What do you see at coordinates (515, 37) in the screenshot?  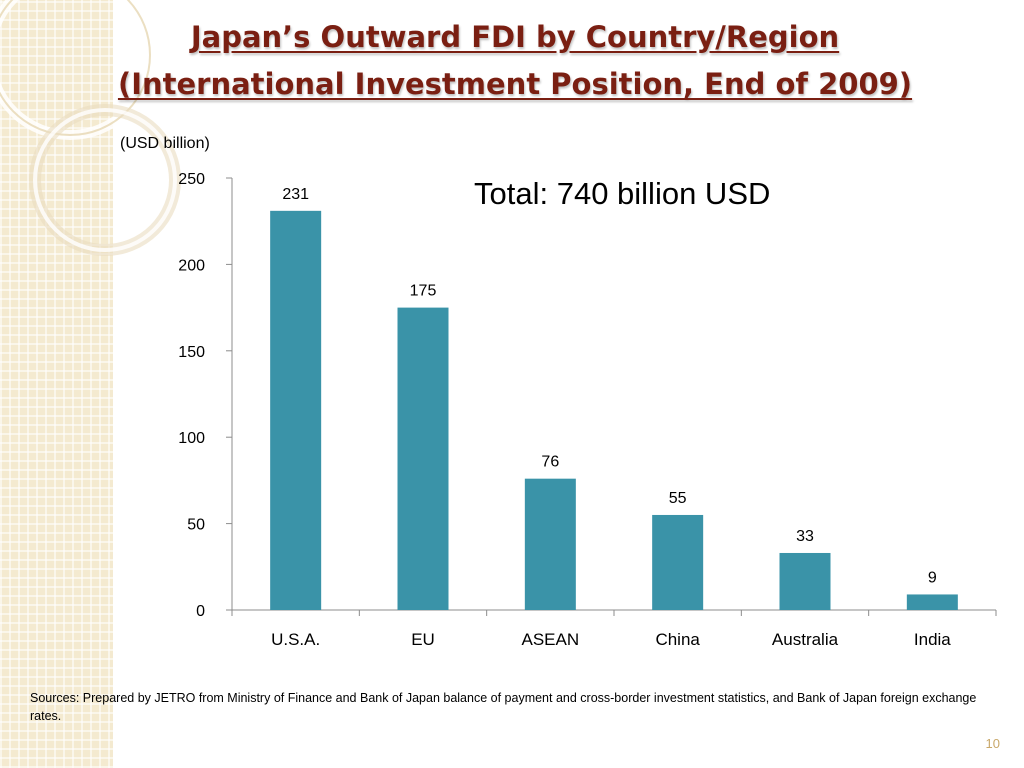 I see `slide-title-line-1: Japan’s Outward FDI by Country/Region` at bounding box center [515, 37].